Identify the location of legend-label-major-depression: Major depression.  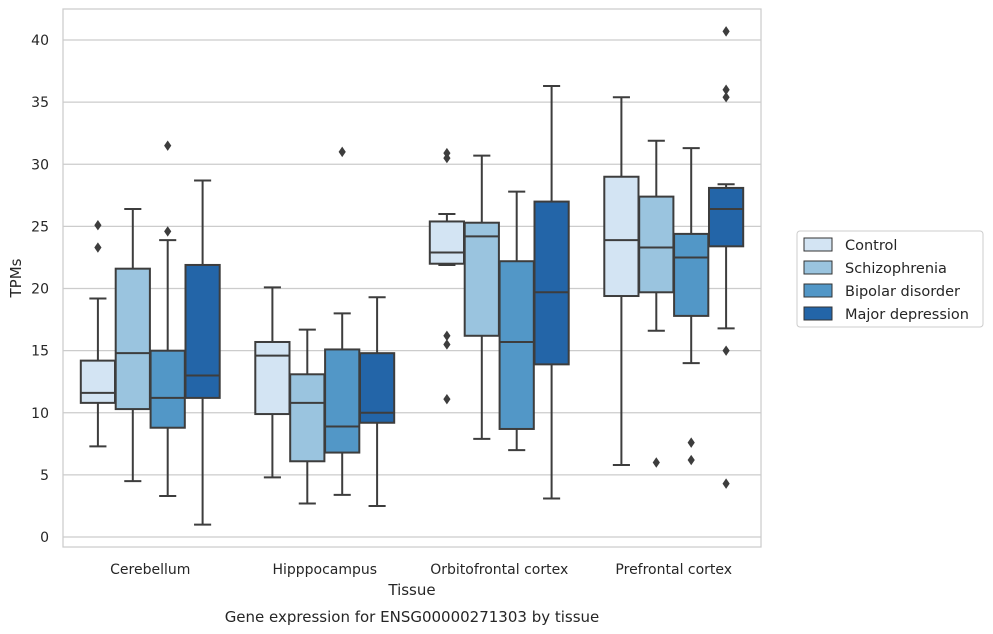
(907, 315).